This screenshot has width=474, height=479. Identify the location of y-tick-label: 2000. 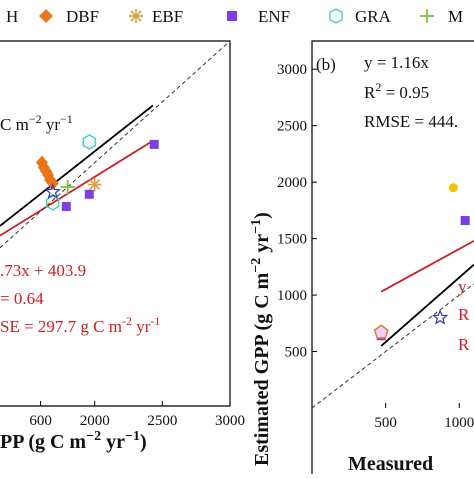
(292, 183).